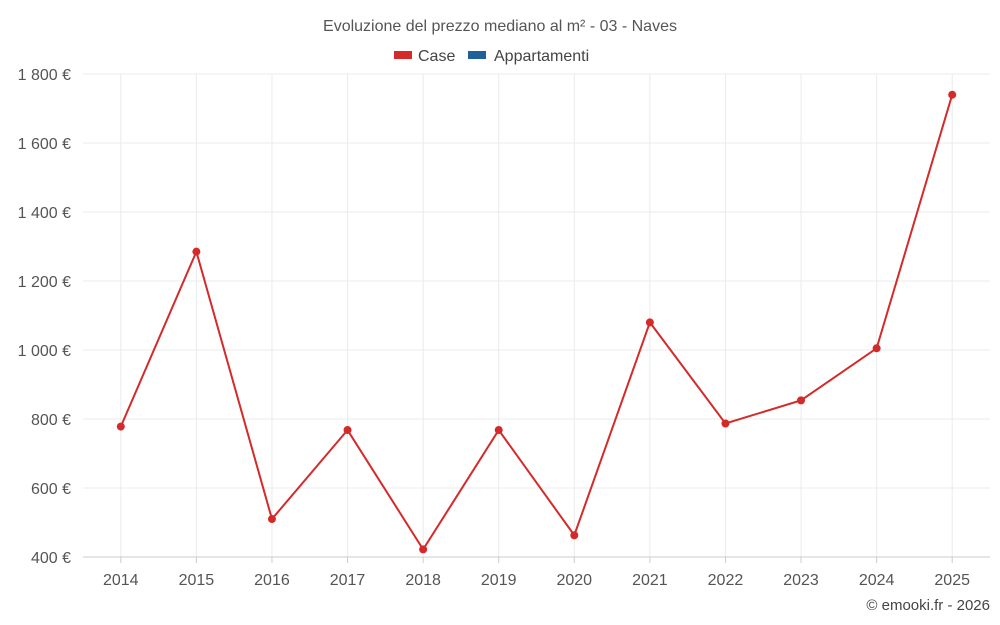  What do you see at coordinates (436, 56) in the screenshot?
I see `legend-label-case: Case` at bounding box center [436, 56].